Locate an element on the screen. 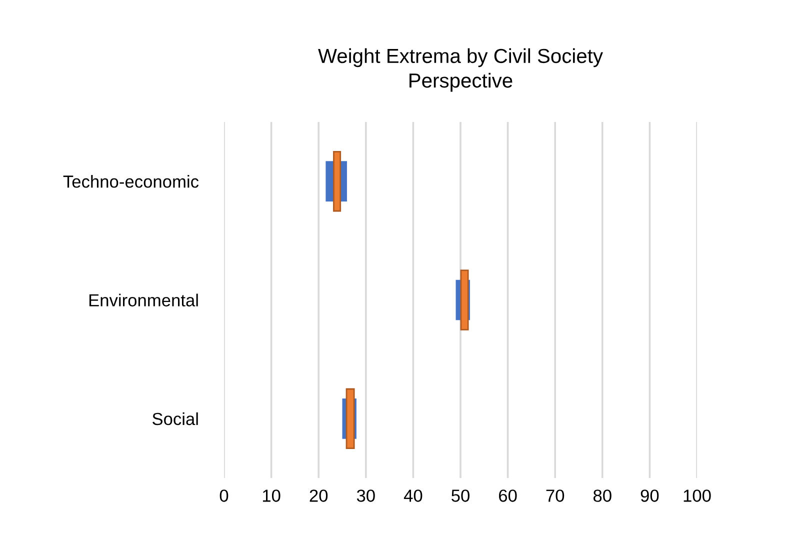 The height and width of the screenshot is (538, 809). x-tick-label: 90 is located at coordinates (649, 496).